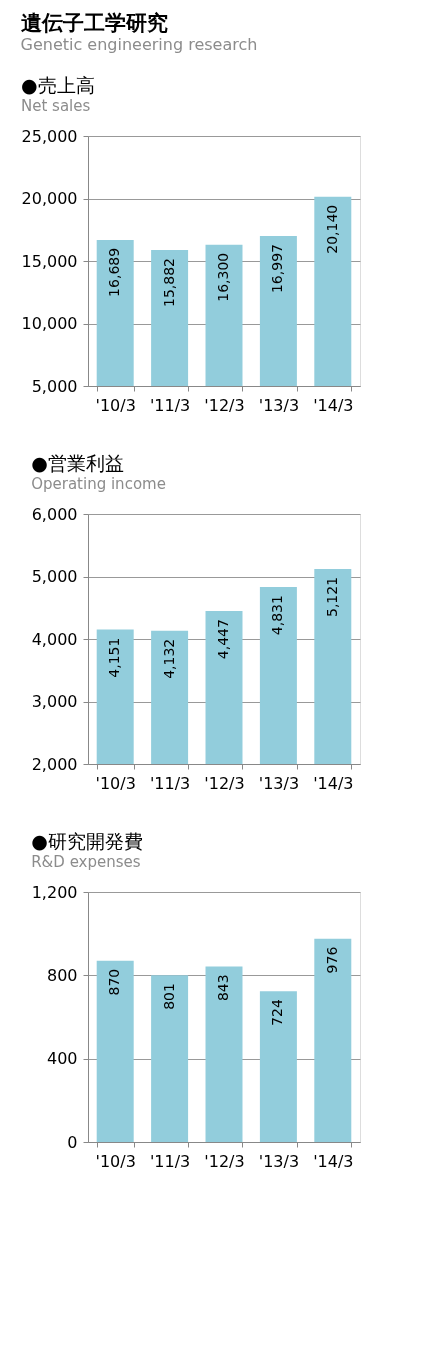 This screenshot has width=440, height=1353. I want to click on y-tick-label: 10,000, so click(49, 323).